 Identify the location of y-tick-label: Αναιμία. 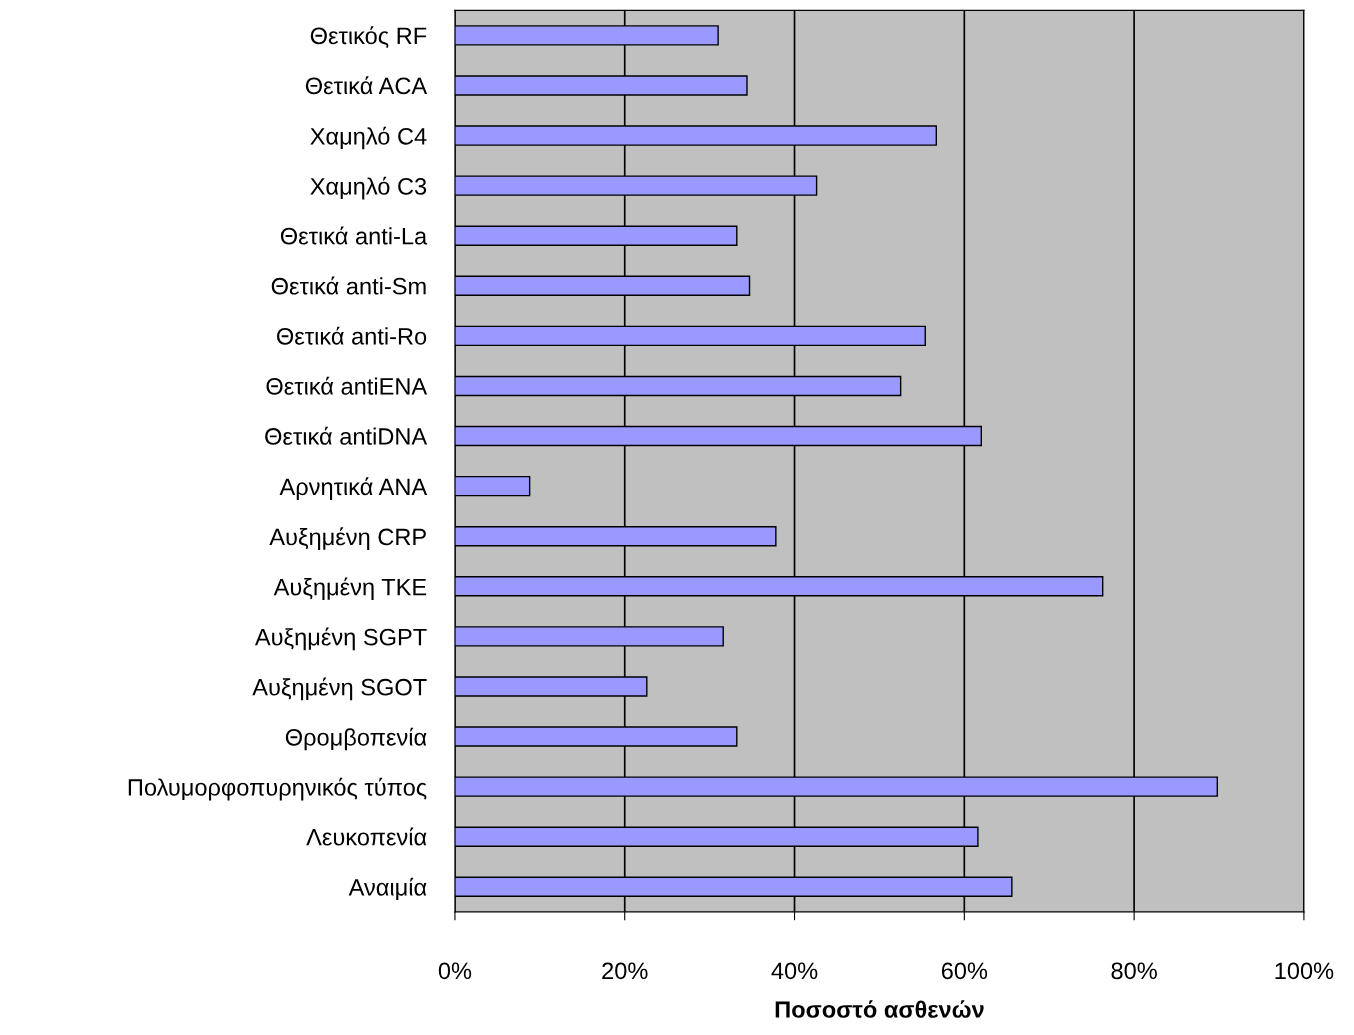
(387, 889).